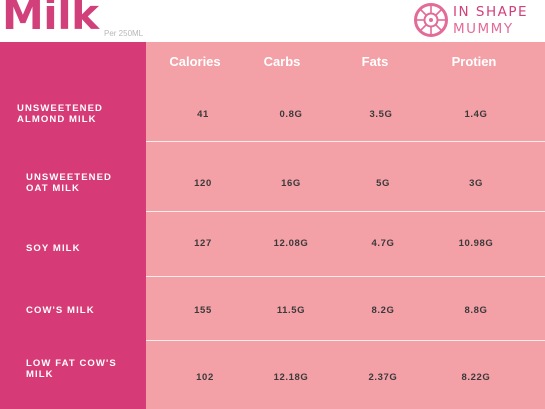 Image resolution: width=545 pixels, height=409 pixels. I want to click on cell-protein: 3G, so click(476, 183).